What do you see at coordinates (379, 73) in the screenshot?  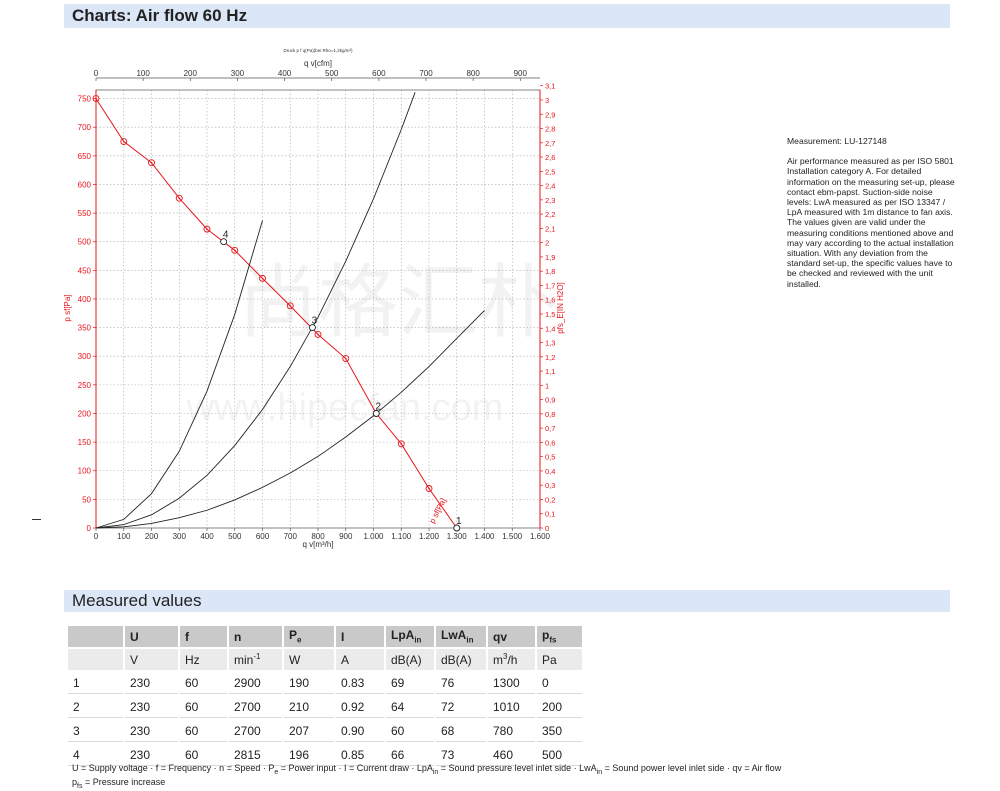 I see `x-top-tick-label: 600` at bounding box center [379, 73].